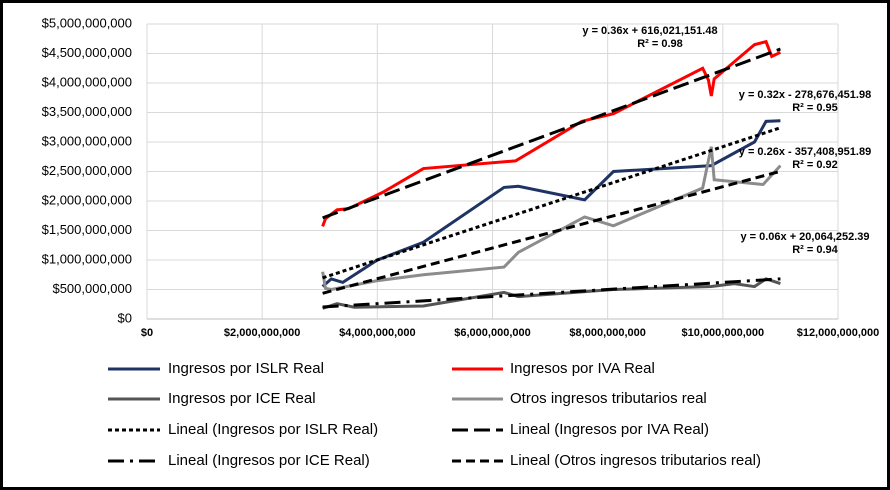 The width and height of the screenshot is (890, 490). Describe the element at coordinates (815, 165) in the screenshot. I see `trend-r2: R² = 0.92` at that location.